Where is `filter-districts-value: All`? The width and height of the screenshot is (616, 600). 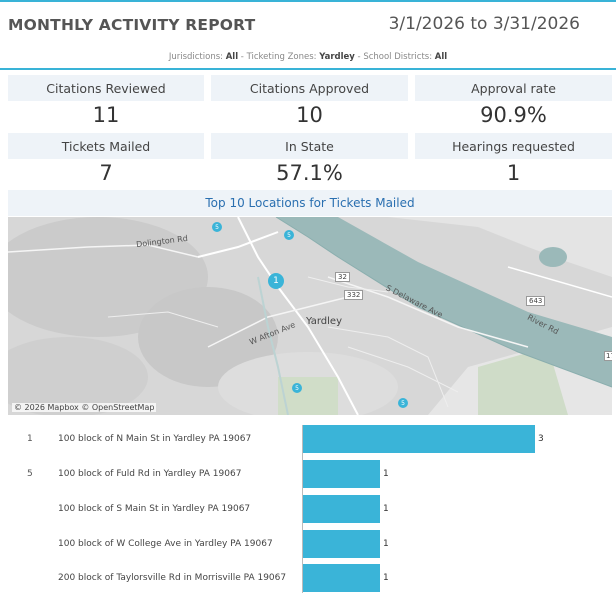
filter-districts-value: All is located at coordinates (441, 57).